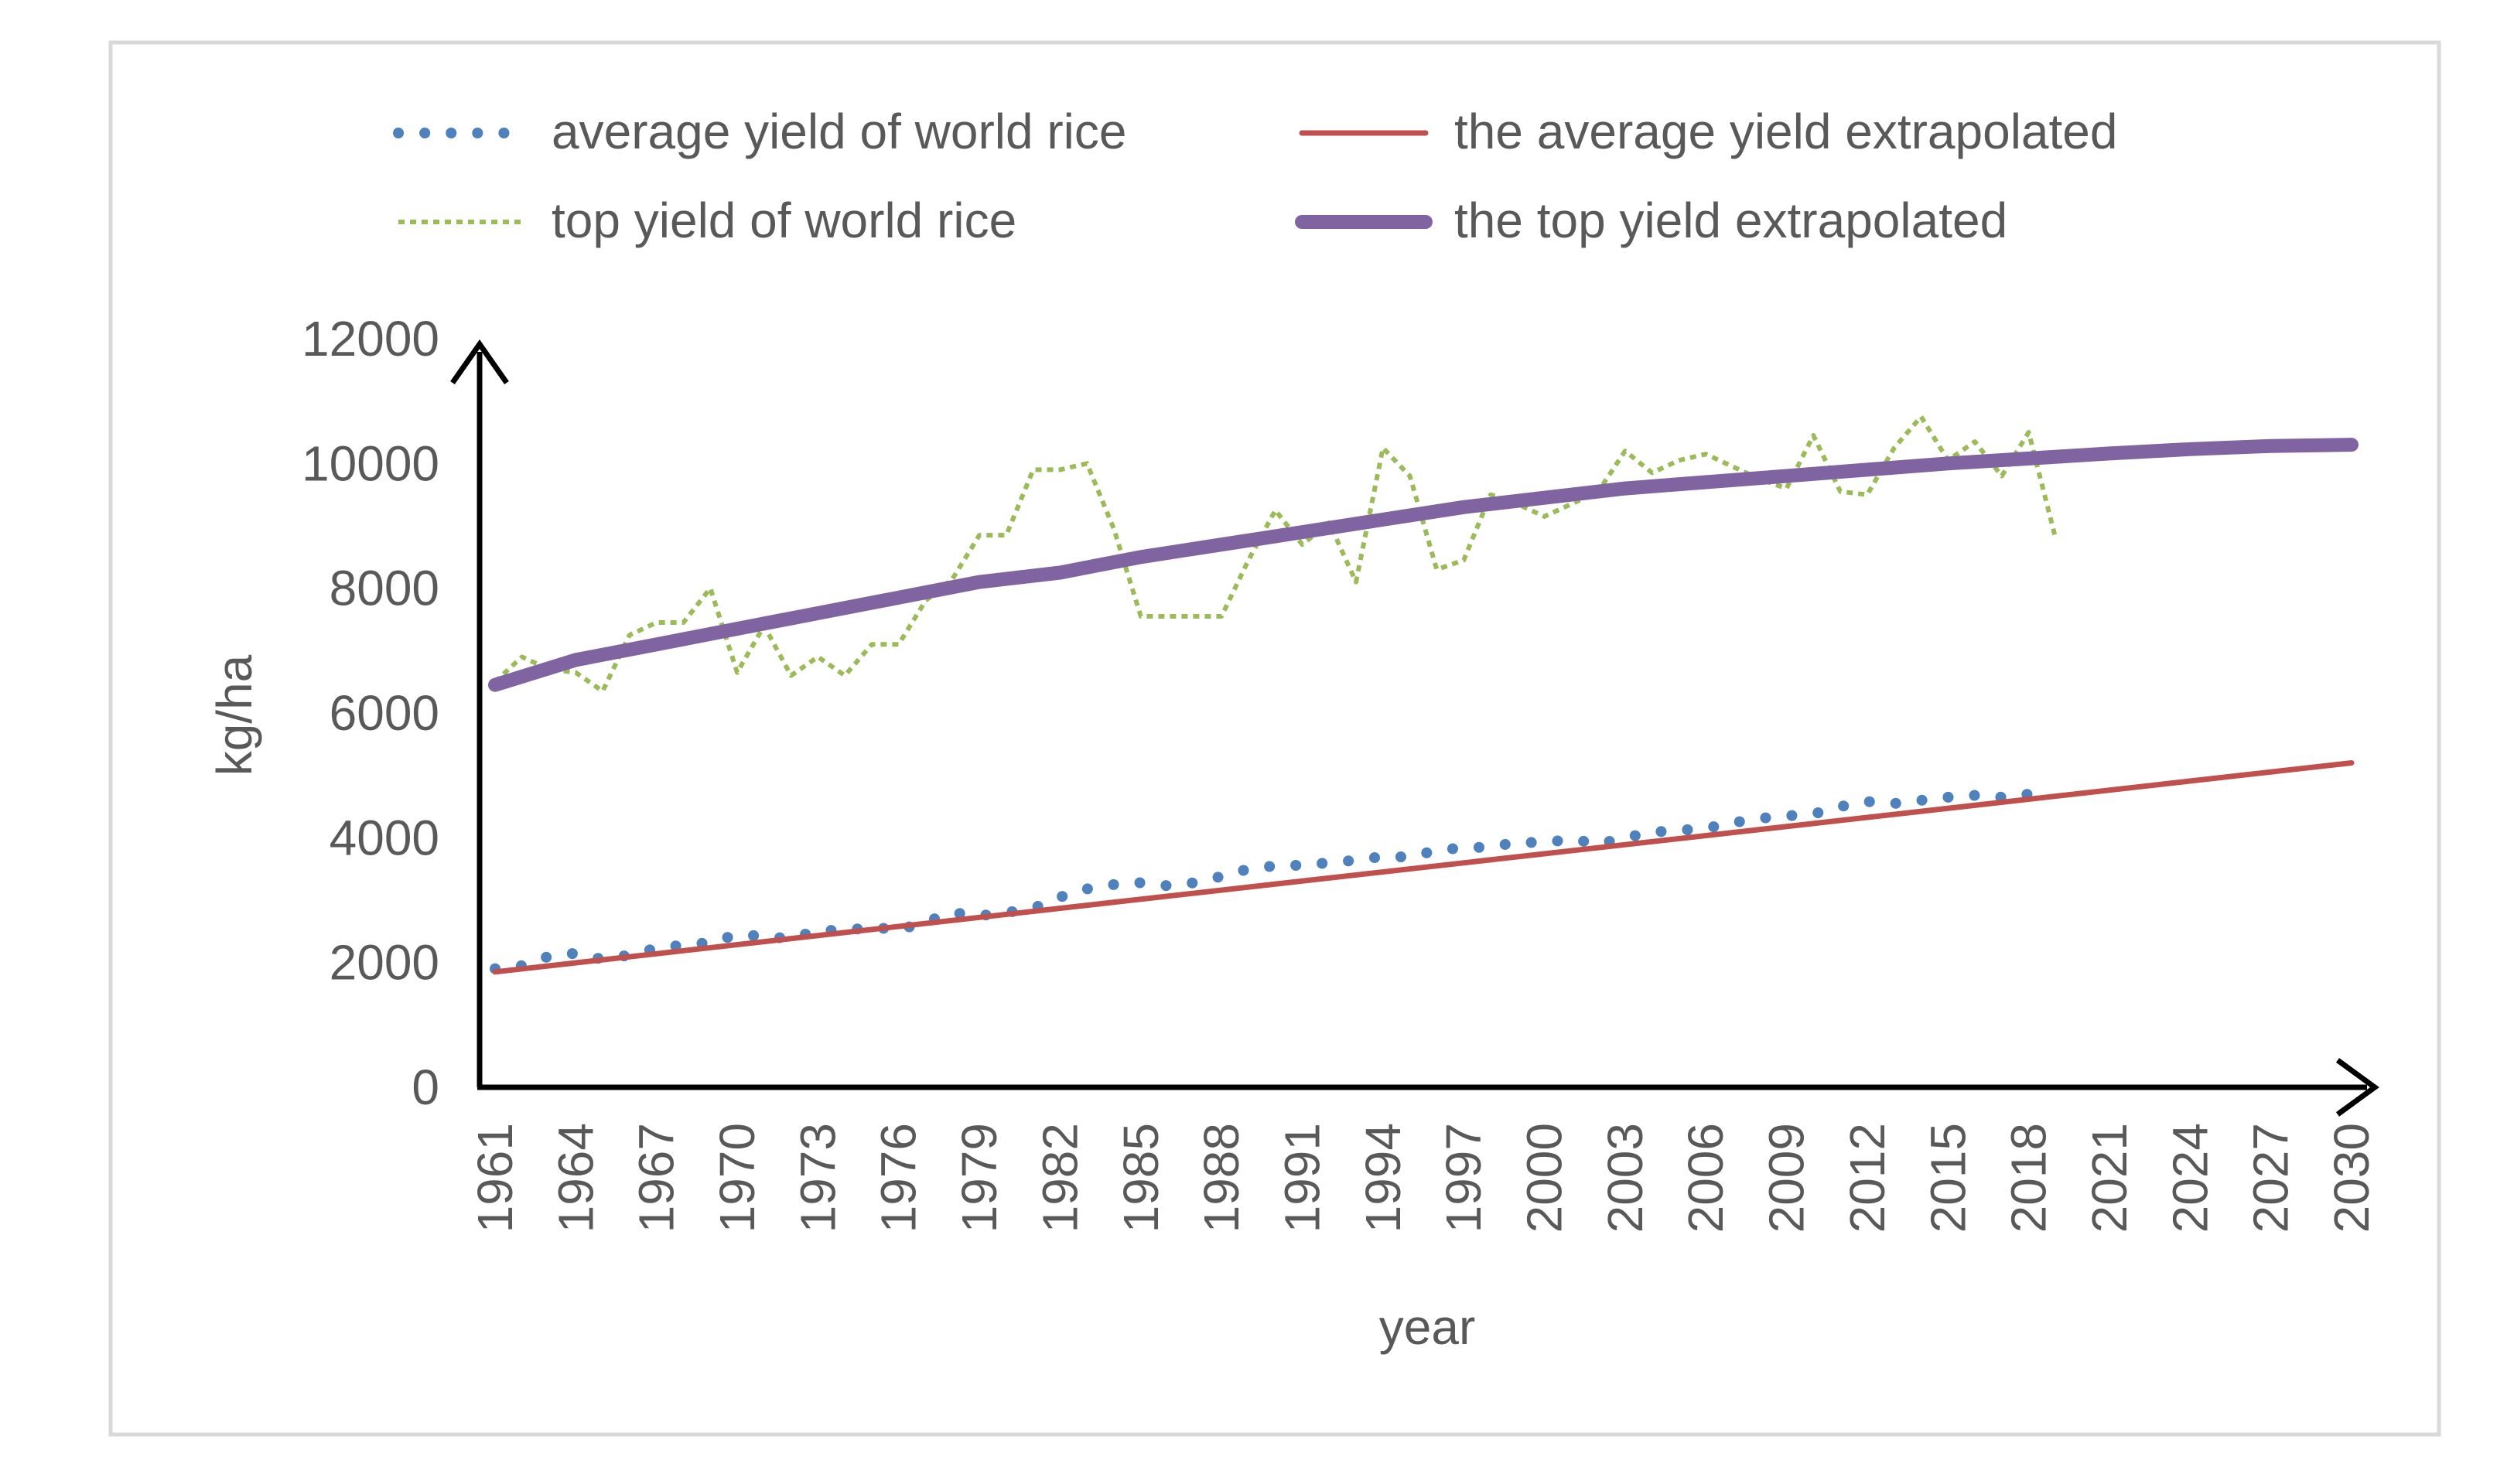 The image size is (2514, 1484). What do you see at coordinates (575, 1178) in the screenshot?
I see `x-tick-label: 1964` at bounding box center [575, 1178].